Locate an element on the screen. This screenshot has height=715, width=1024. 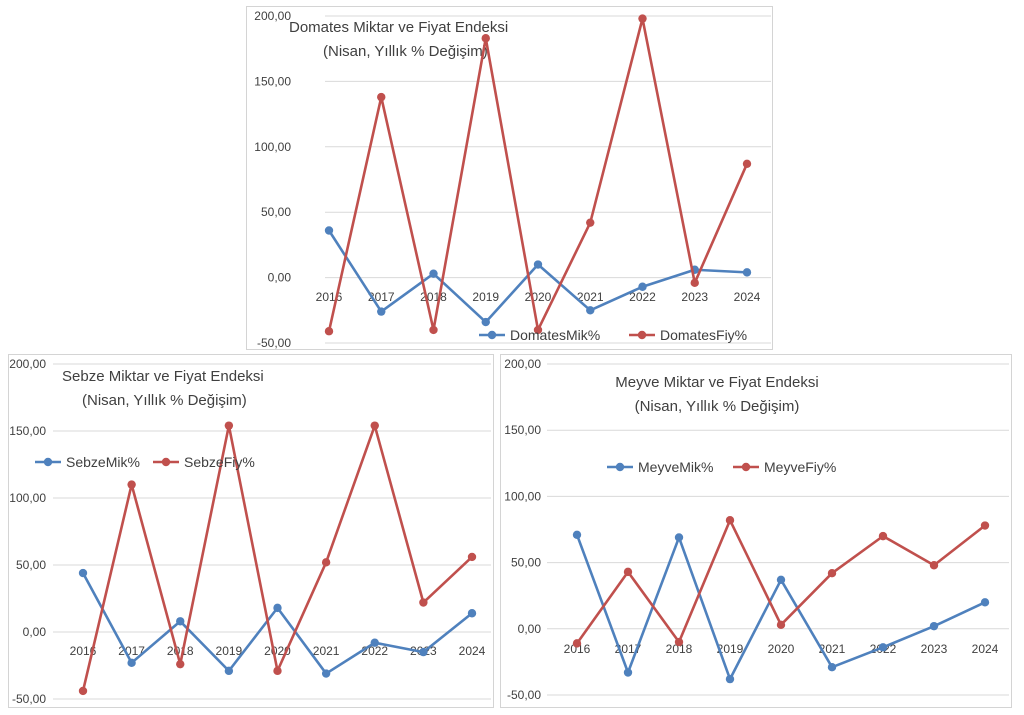
x-tick-label: 2022 is located at coordinates (642, 297).